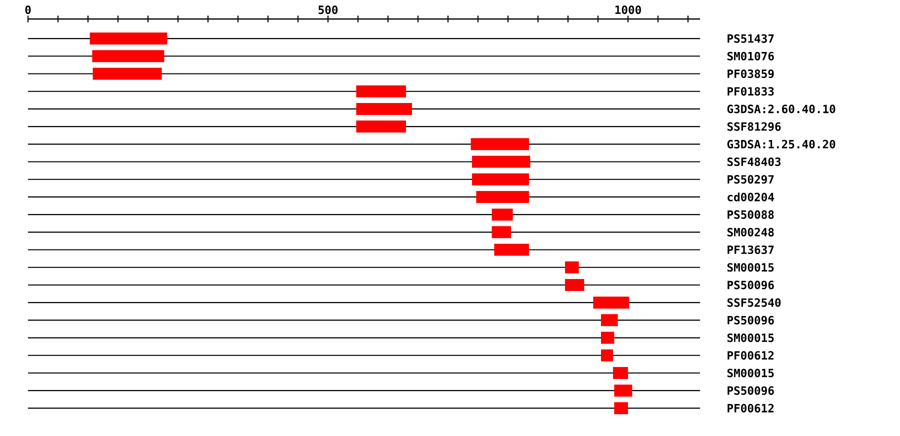 This screenshot has width=900, height=436. I want to click on y-tick-label: PS51437, so click(751, 38).